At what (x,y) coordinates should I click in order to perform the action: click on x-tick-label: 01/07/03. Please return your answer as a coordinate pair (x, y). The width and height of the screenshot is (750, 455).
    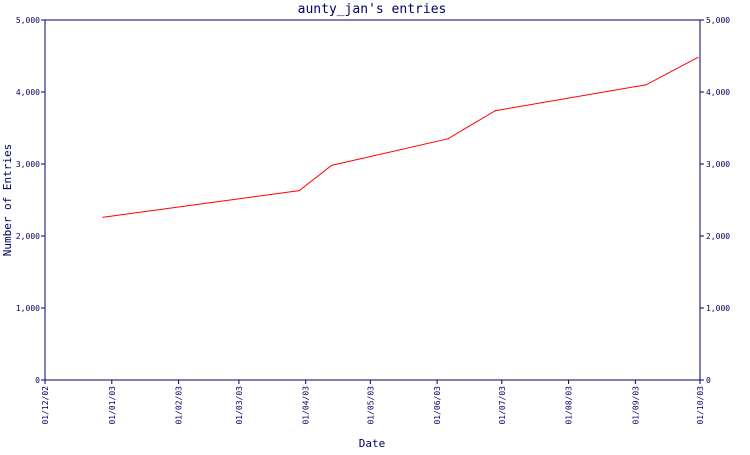
    Looking at the image, I should click on (502, 405).